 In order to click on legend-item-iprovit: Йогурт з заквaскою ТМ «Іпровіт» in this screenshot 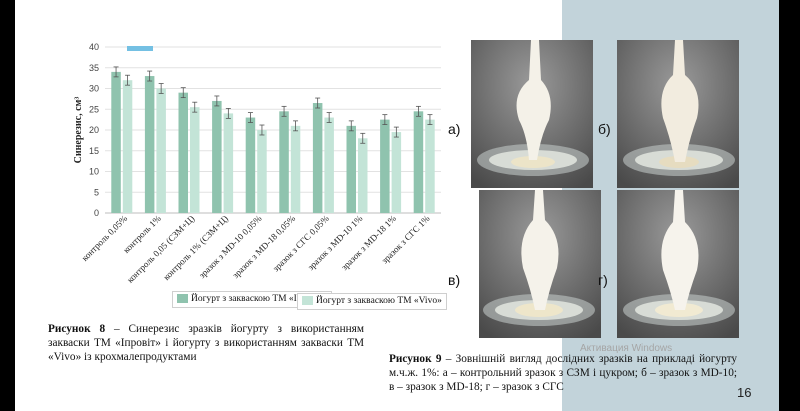, I will do `click(252, 299)`.